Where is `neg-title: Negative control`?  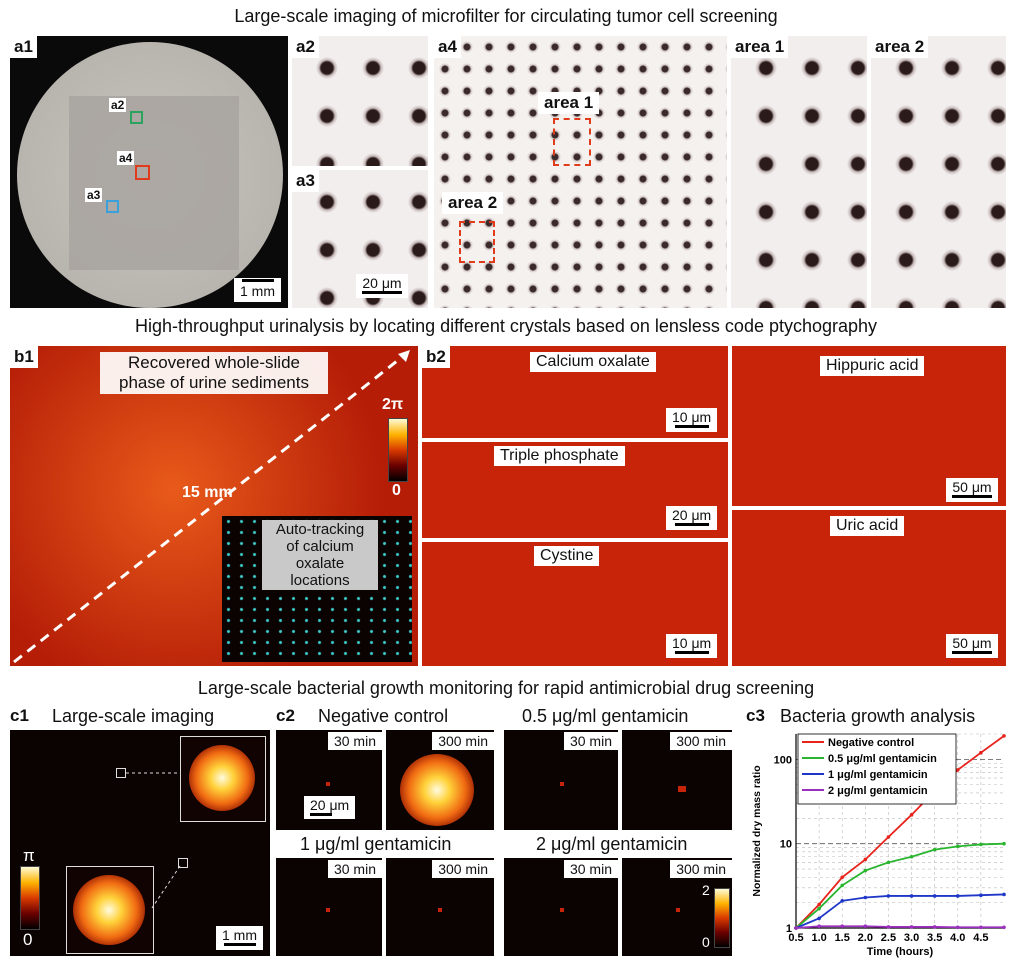
neg-title: Negative control is located at coordinates (383, 716).